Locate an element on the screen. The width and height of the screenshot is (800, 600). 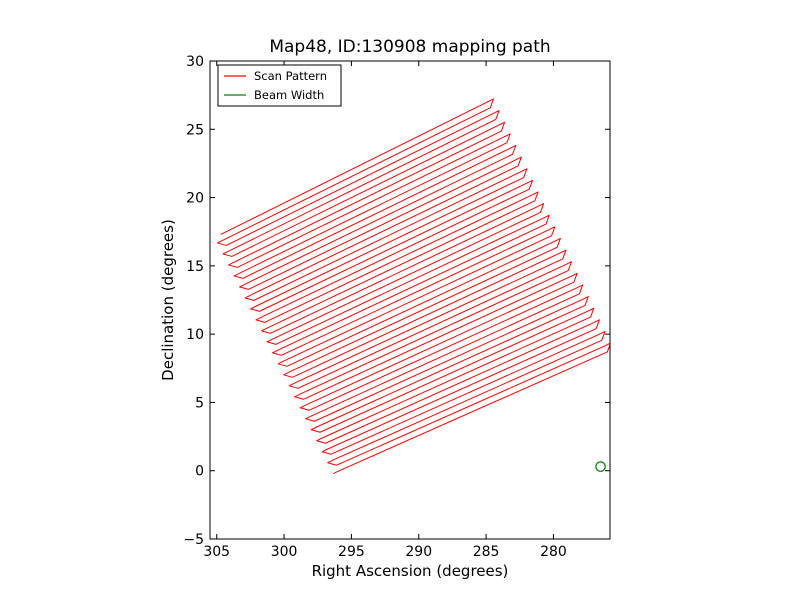
chart-title: Map48, ID:130908 mapping path is located at coordinates (409, 47).